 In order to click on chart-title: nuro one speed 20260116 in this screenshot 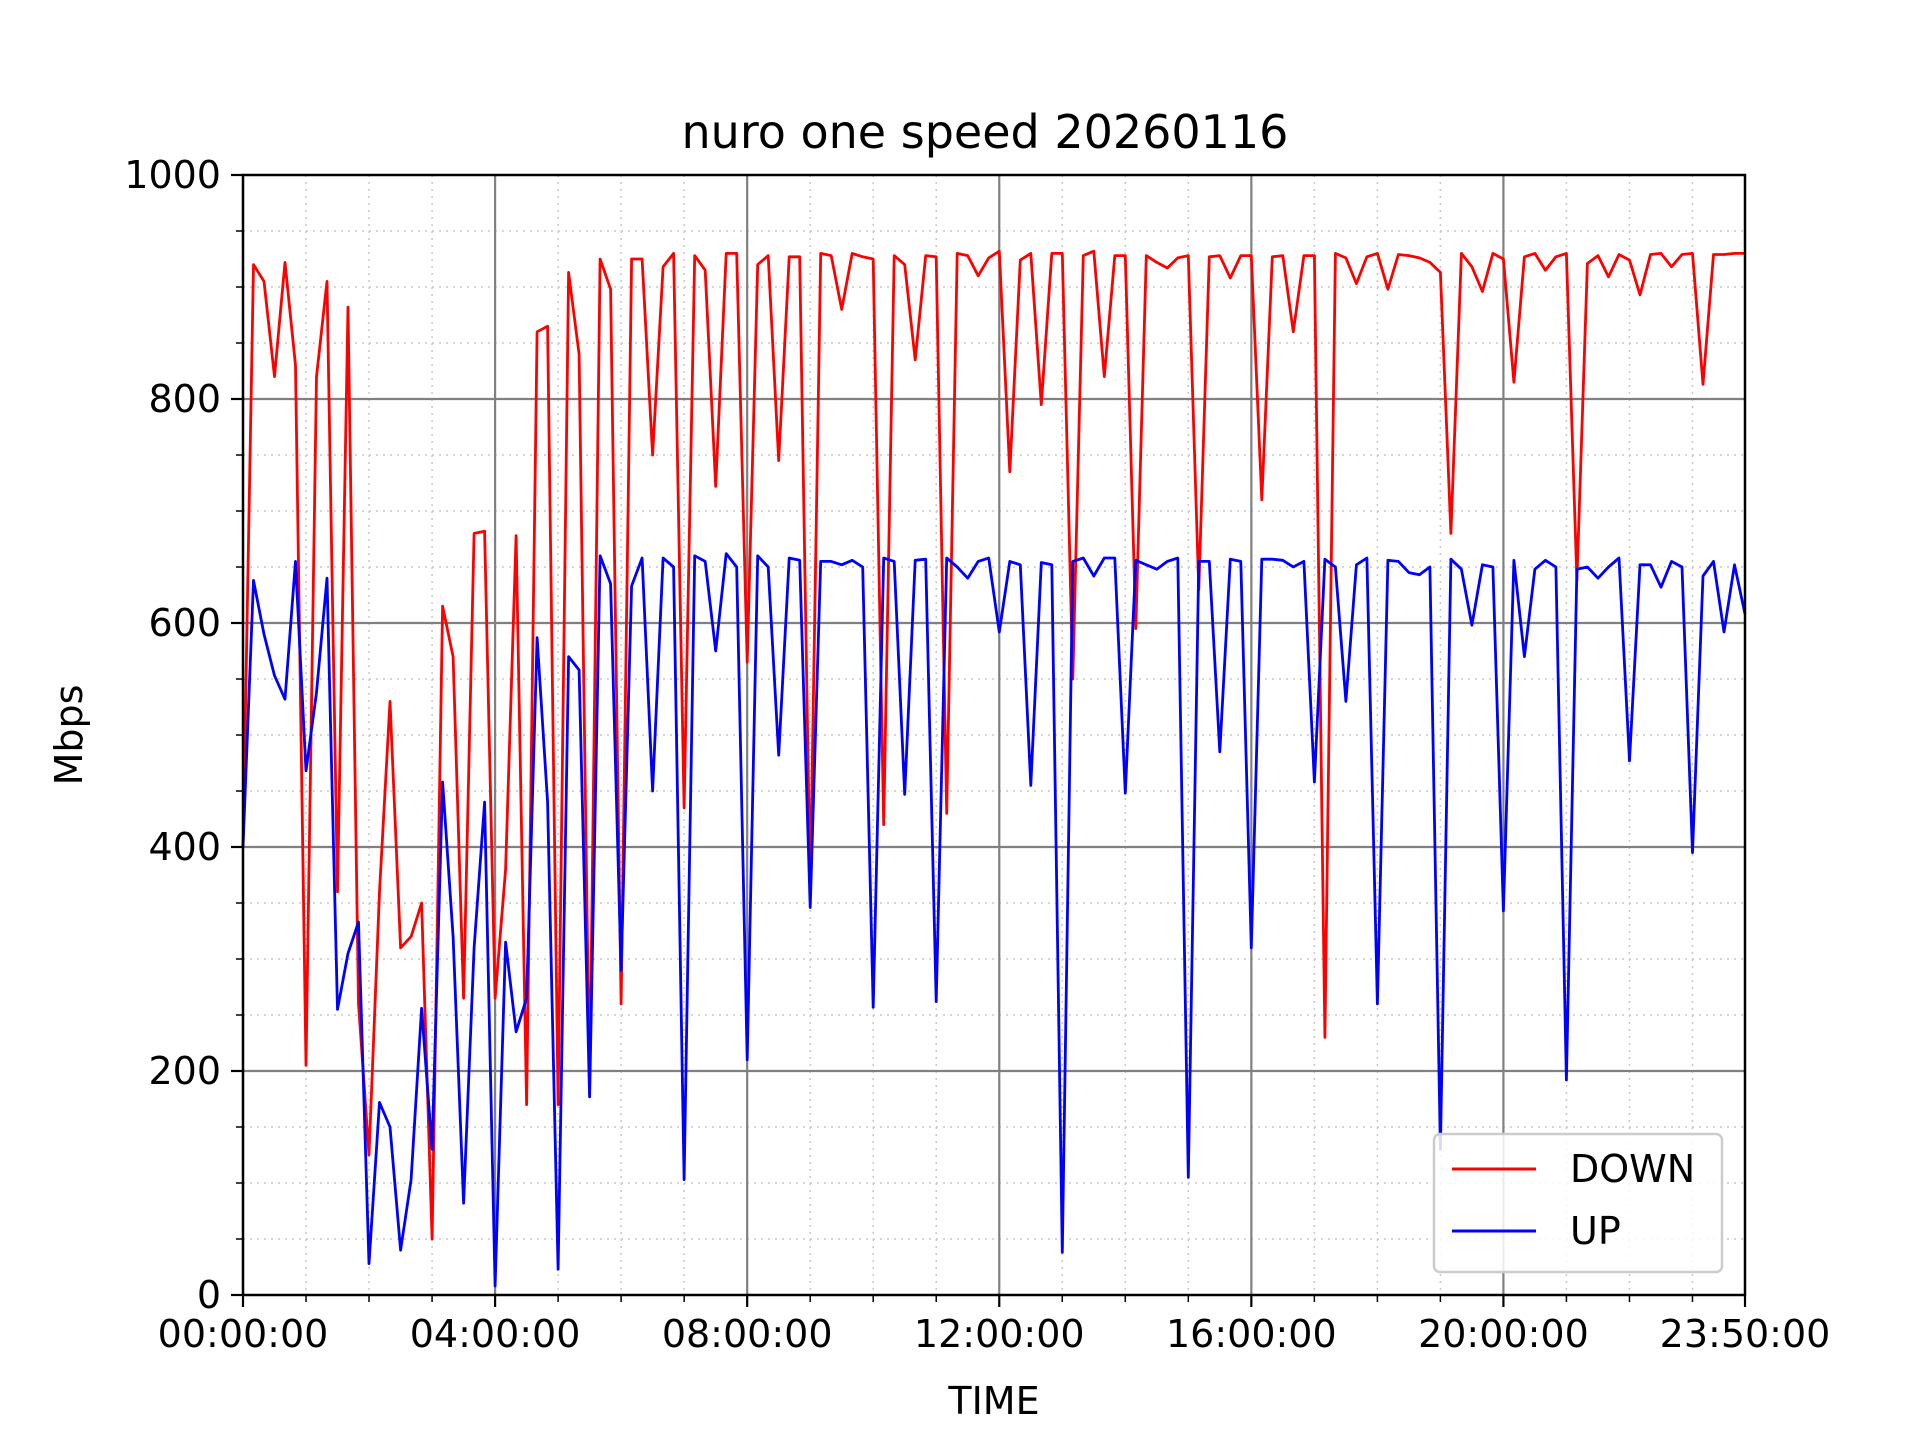, I will do `click(985, 132)`.